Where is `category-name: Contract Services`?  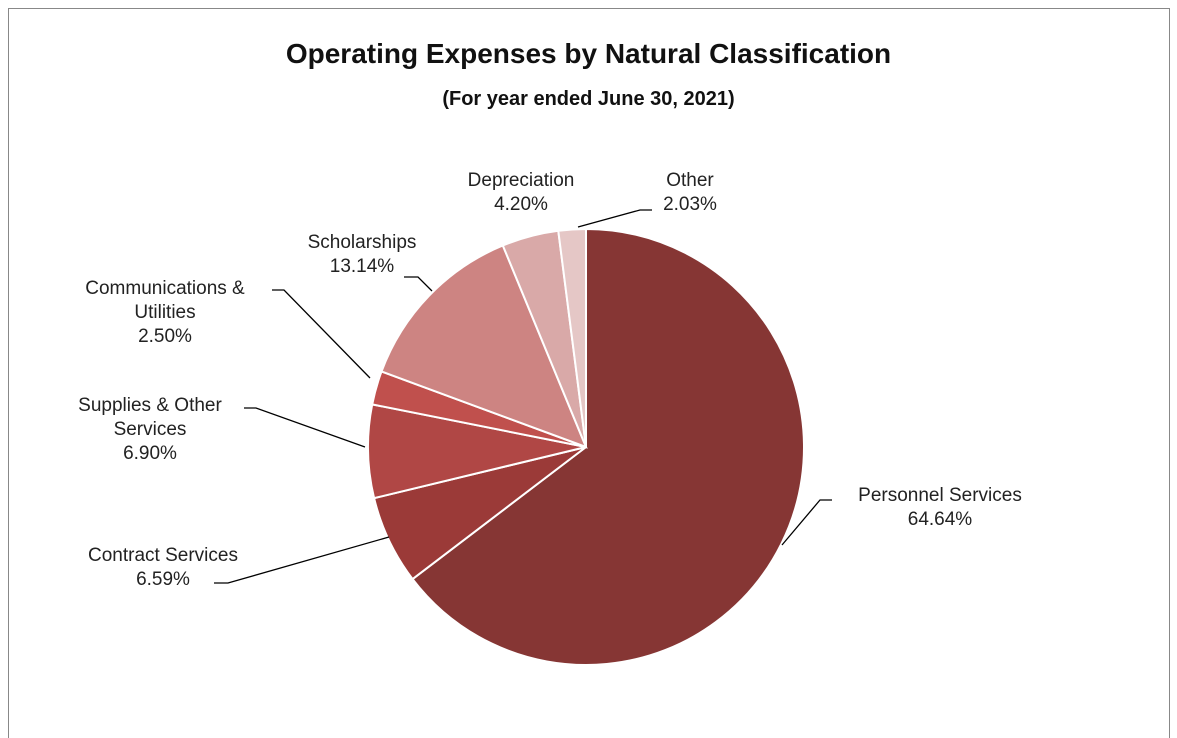 category-name: Contract Services is located at coordinates (163, 555).